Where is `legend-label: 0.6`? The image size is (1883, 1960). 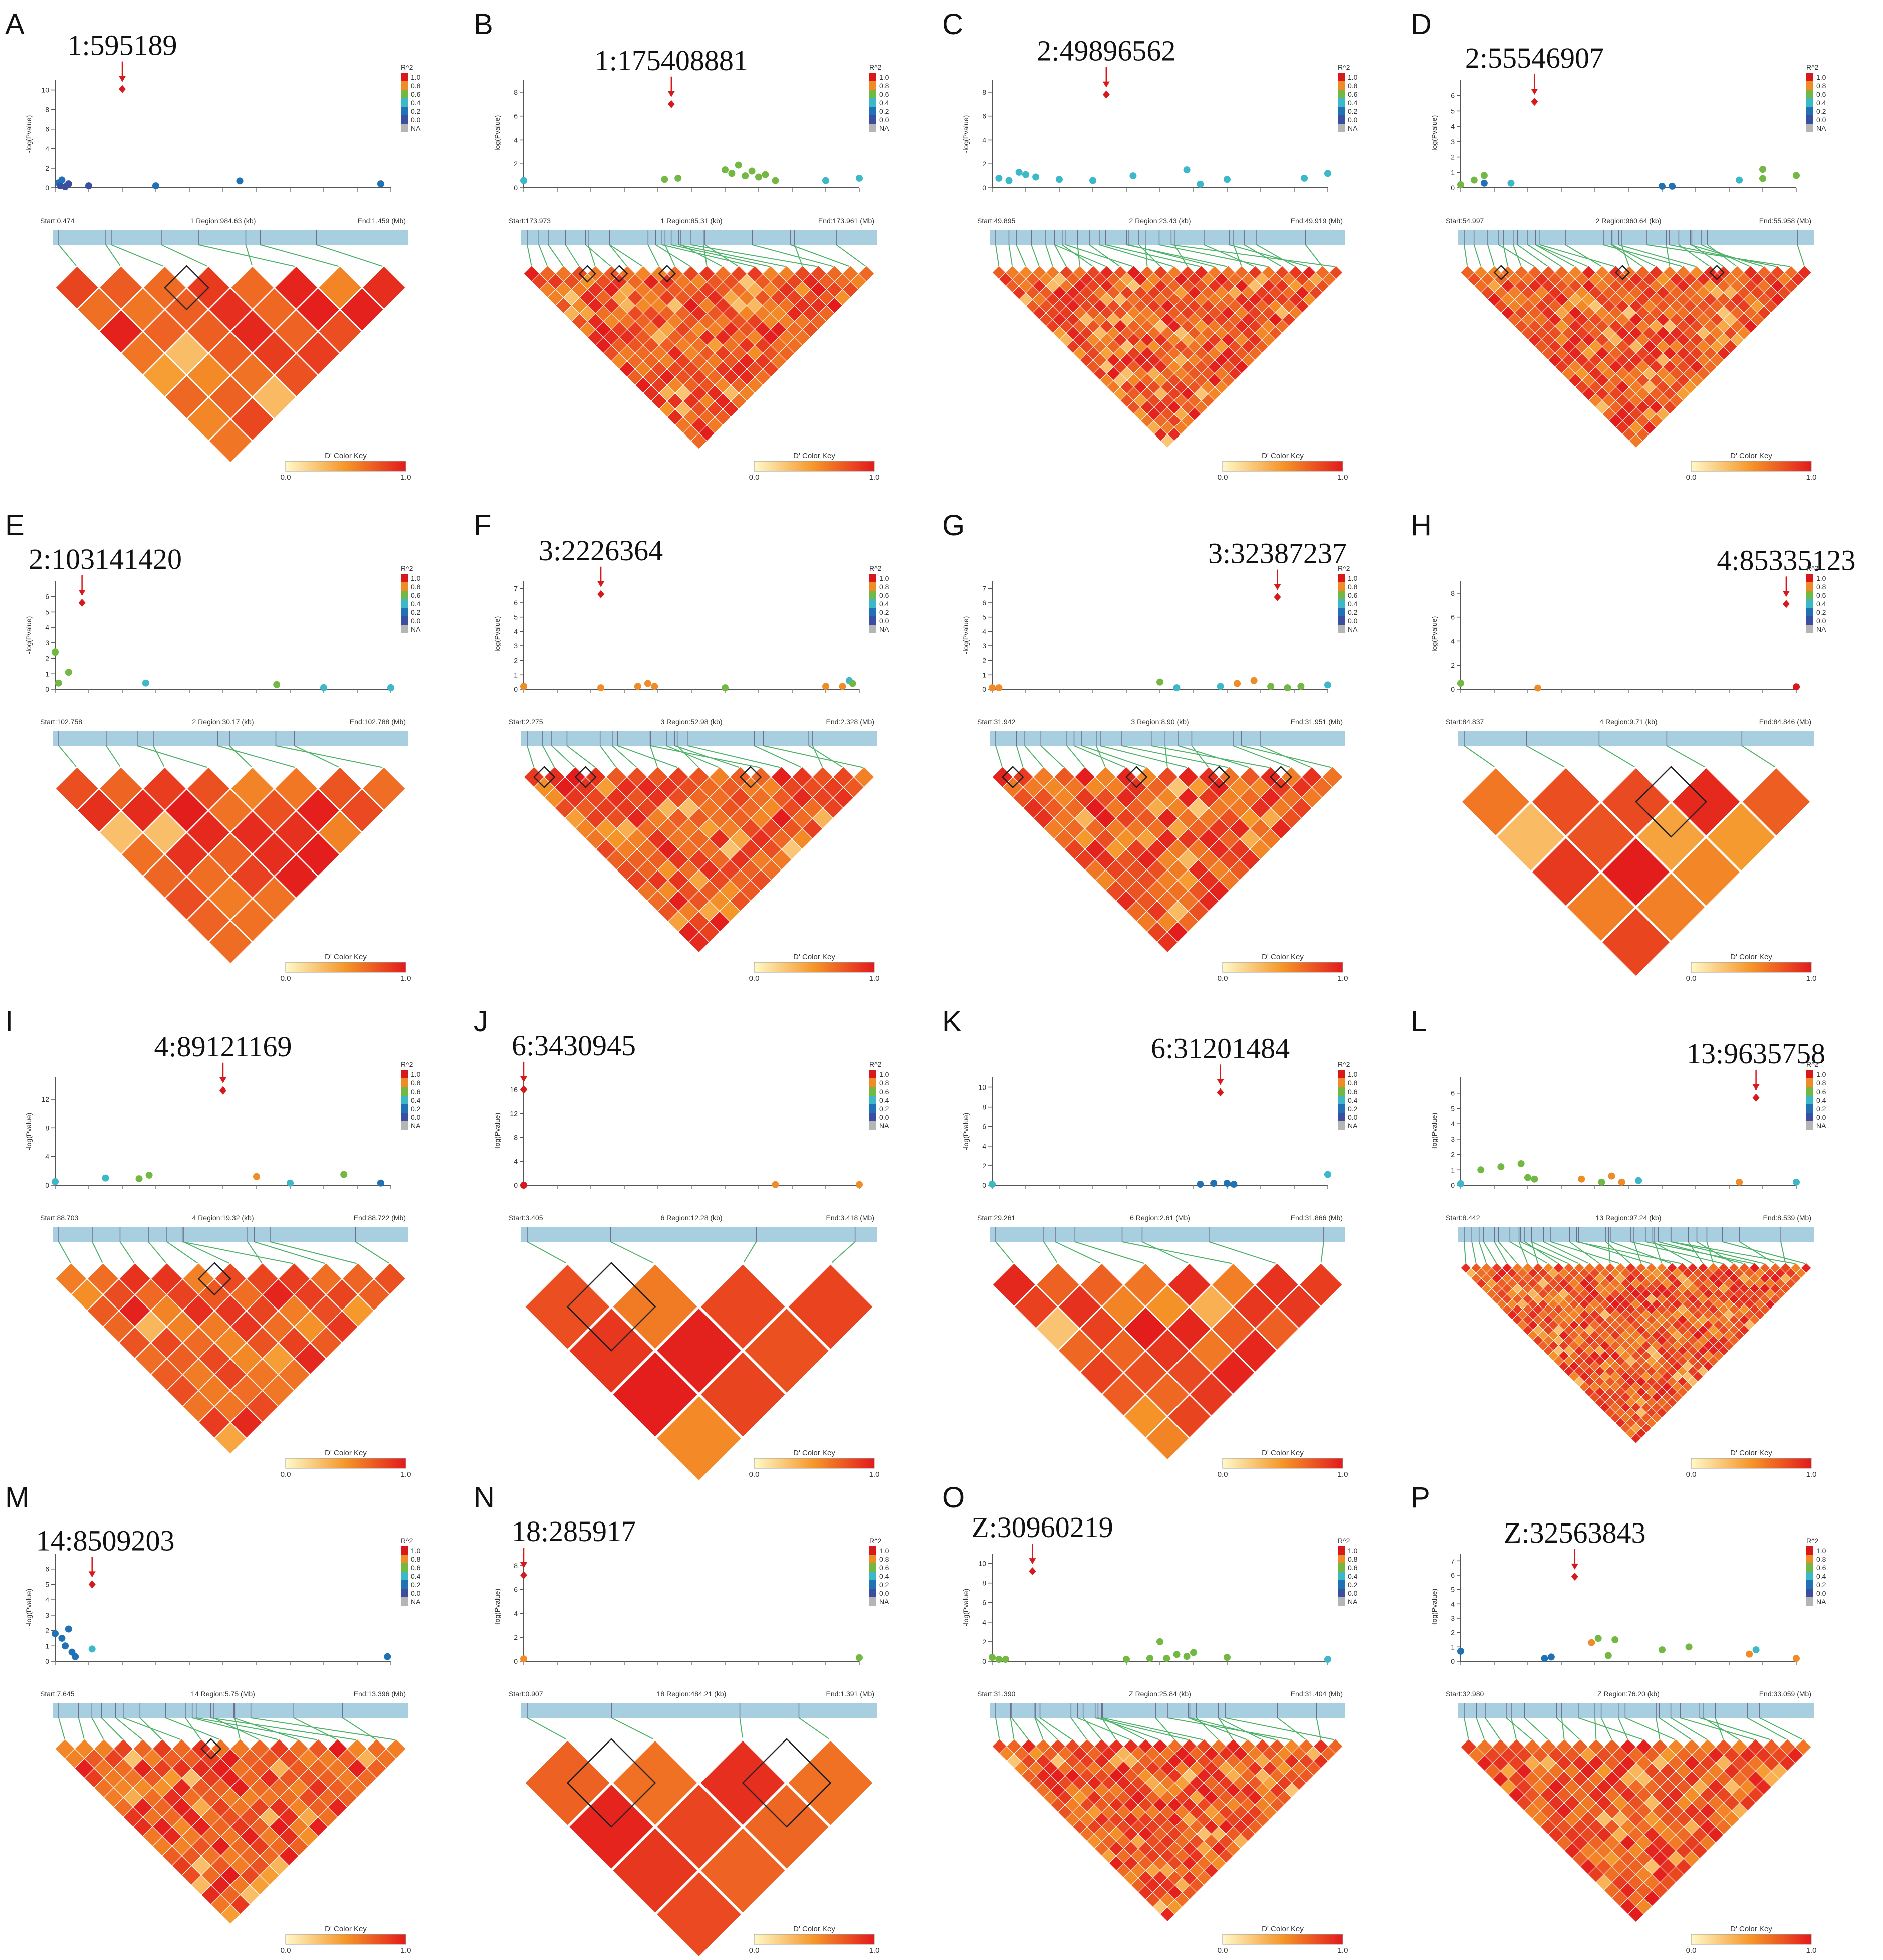 legend-label: 0.6 is located at coordinates (416, 1568).